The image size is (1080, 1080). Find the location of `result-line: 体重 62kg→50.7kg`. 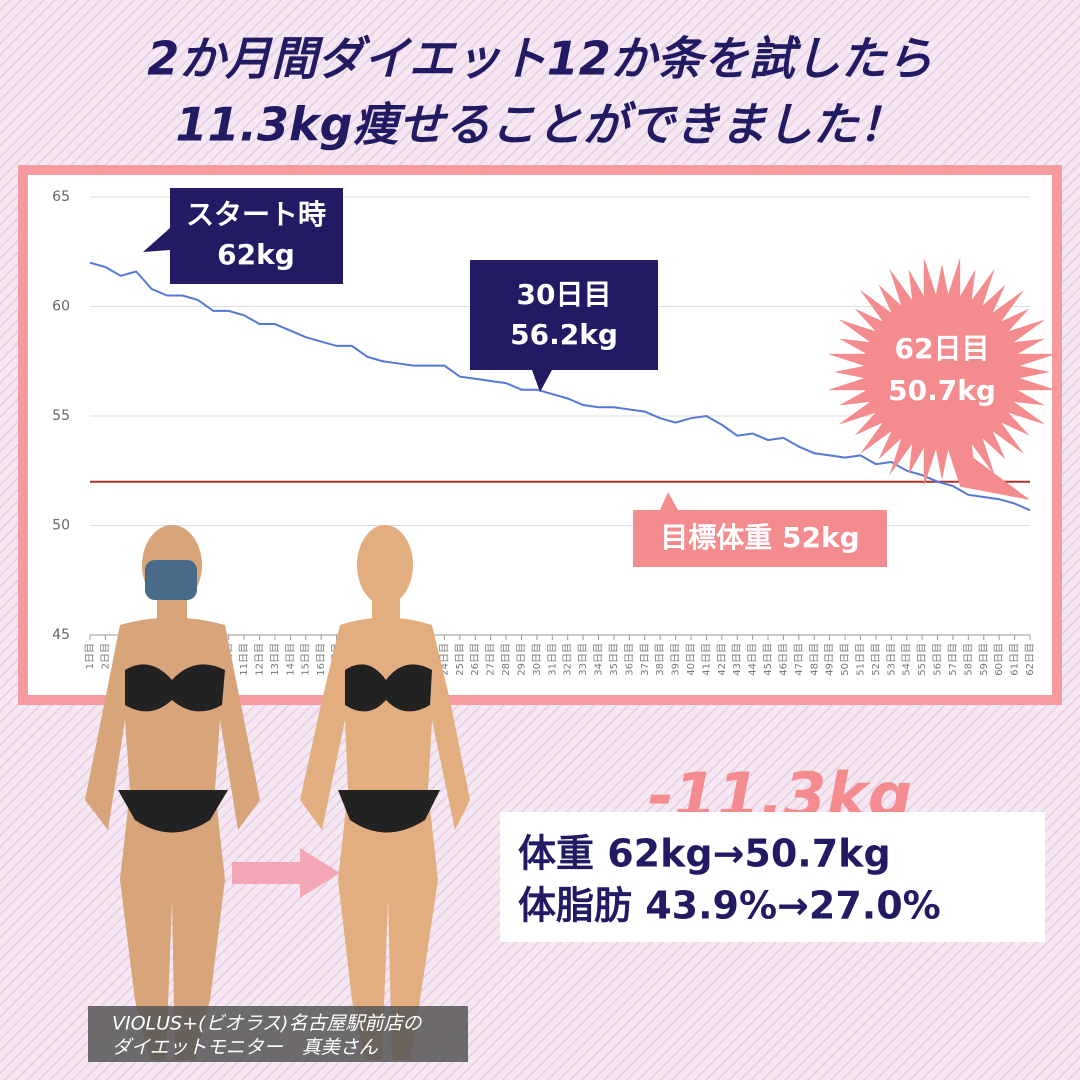

result-line: 体重 62kg→50.7kg is located at coordinates (704, 854).